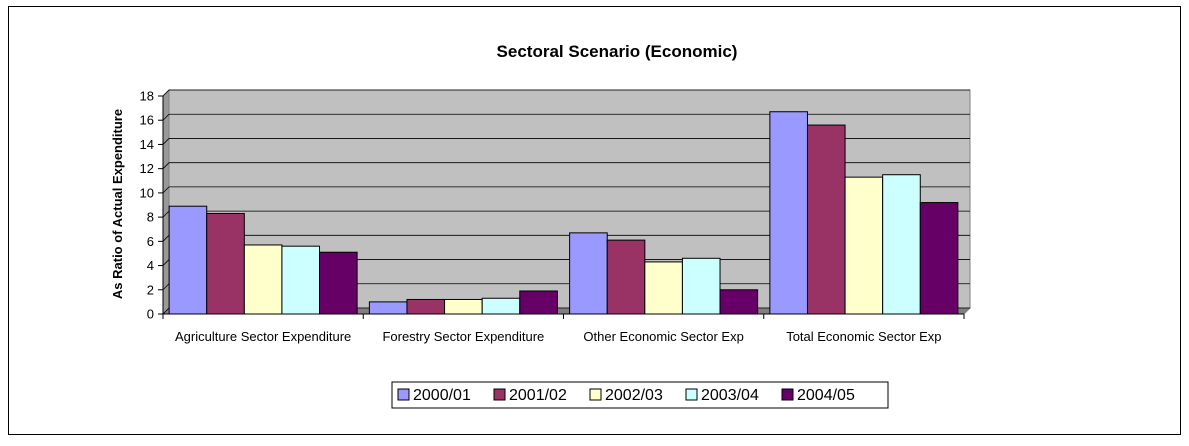 The image size is (1189, 446). Describe the element at coordinates (442, 395) in the screenshot. I see `legend-label: 2000/01` at that location.